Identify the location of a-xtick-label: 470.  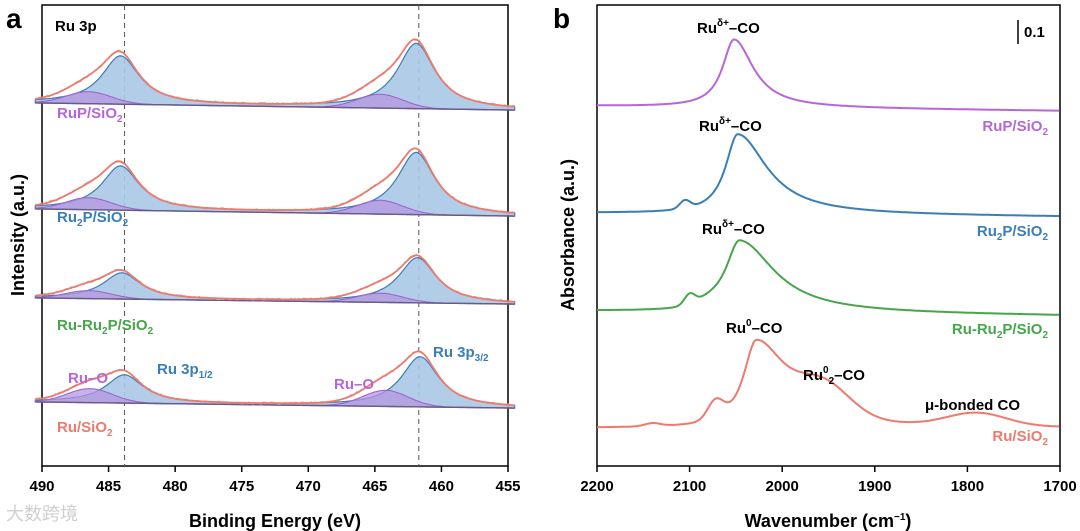
(308, 486).